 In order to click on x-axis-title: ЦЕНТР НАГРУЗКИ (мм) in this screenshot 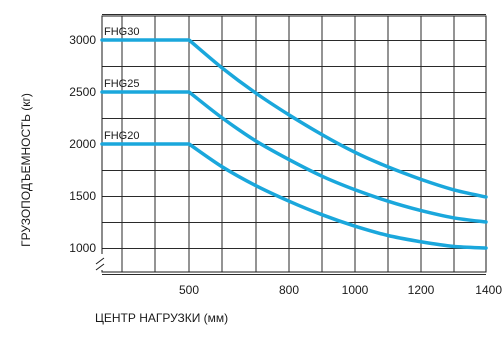, I will do `click(161, 318)`.